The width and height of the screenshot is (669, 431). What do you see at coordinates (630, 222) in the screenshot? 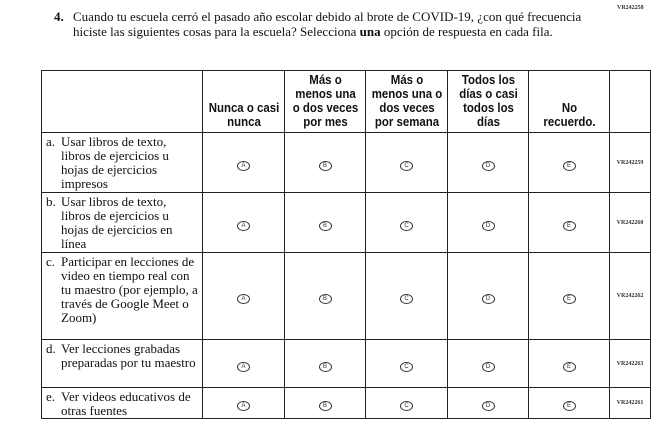
I see `item-id: VR242260` at bounding box center [630, 222].